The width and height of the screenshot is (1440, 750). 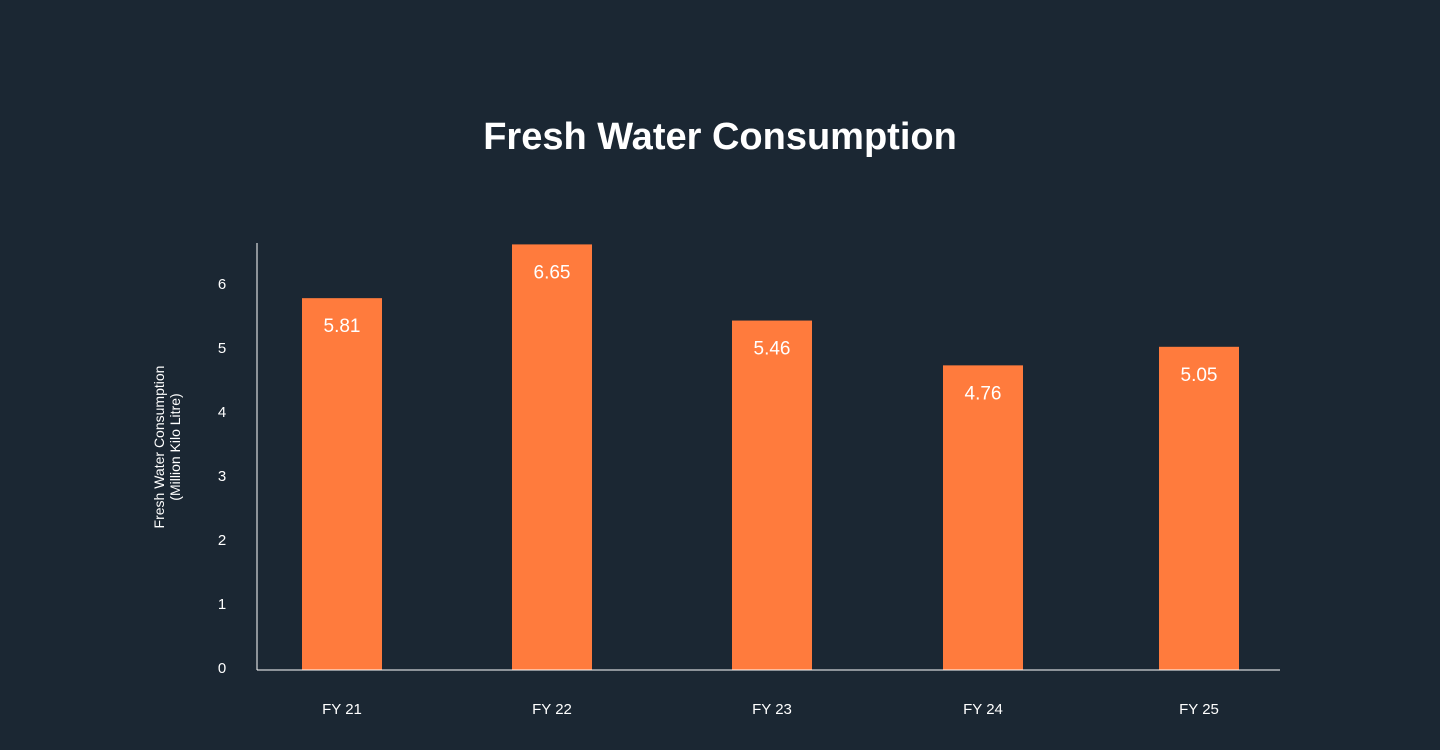 What do you see at coordinates (772, 709) in the screenshot?
I see `x-tick-label: FY 23` at bounding box center [772, 709].